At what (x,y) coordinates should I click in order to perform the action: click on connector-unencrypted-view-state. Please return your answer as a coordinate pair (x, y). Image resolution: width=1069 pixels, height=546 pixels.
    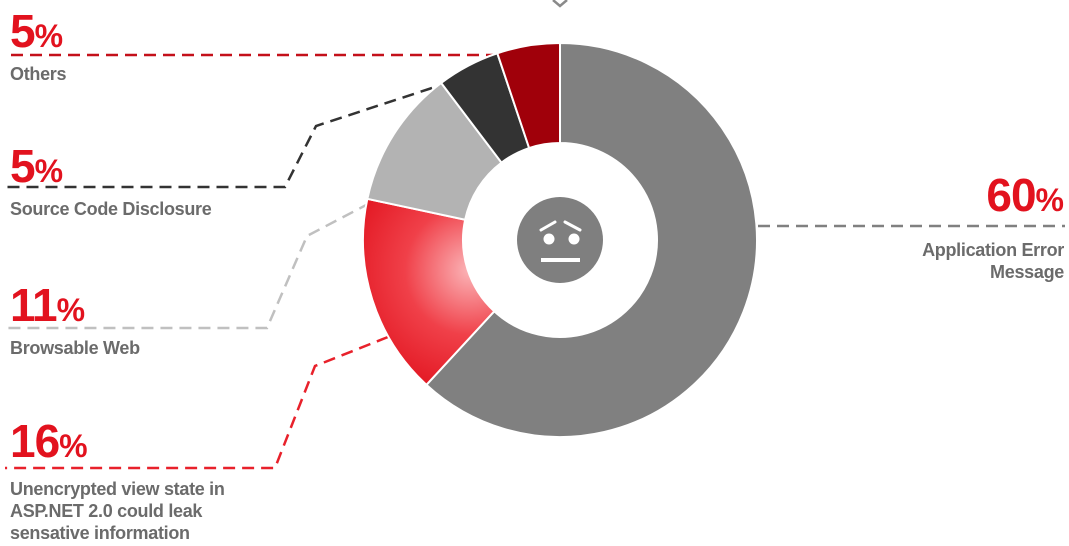
    Looking at the image, I should click on (197, 402).